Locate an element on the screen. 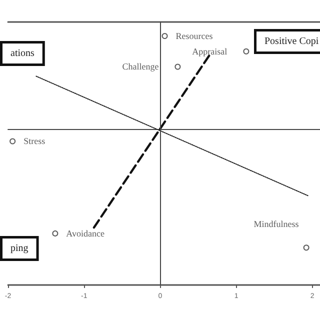 This screenshot has height=320, width=320. series-label: Resources is located at coordinates (195, 36).